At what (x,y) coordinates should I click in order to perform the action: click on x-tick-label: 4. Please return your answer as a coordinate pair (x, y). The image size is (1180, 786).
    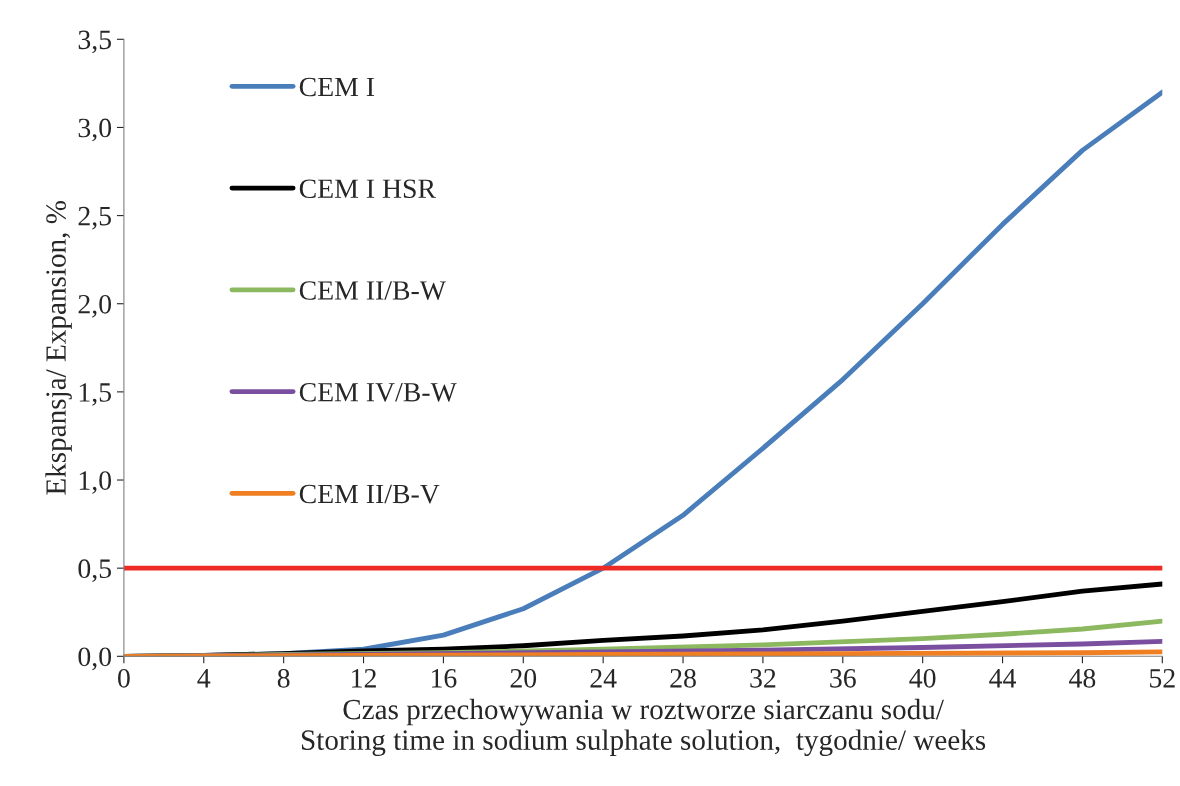
    Looking at the image, I should click on (204, 678).